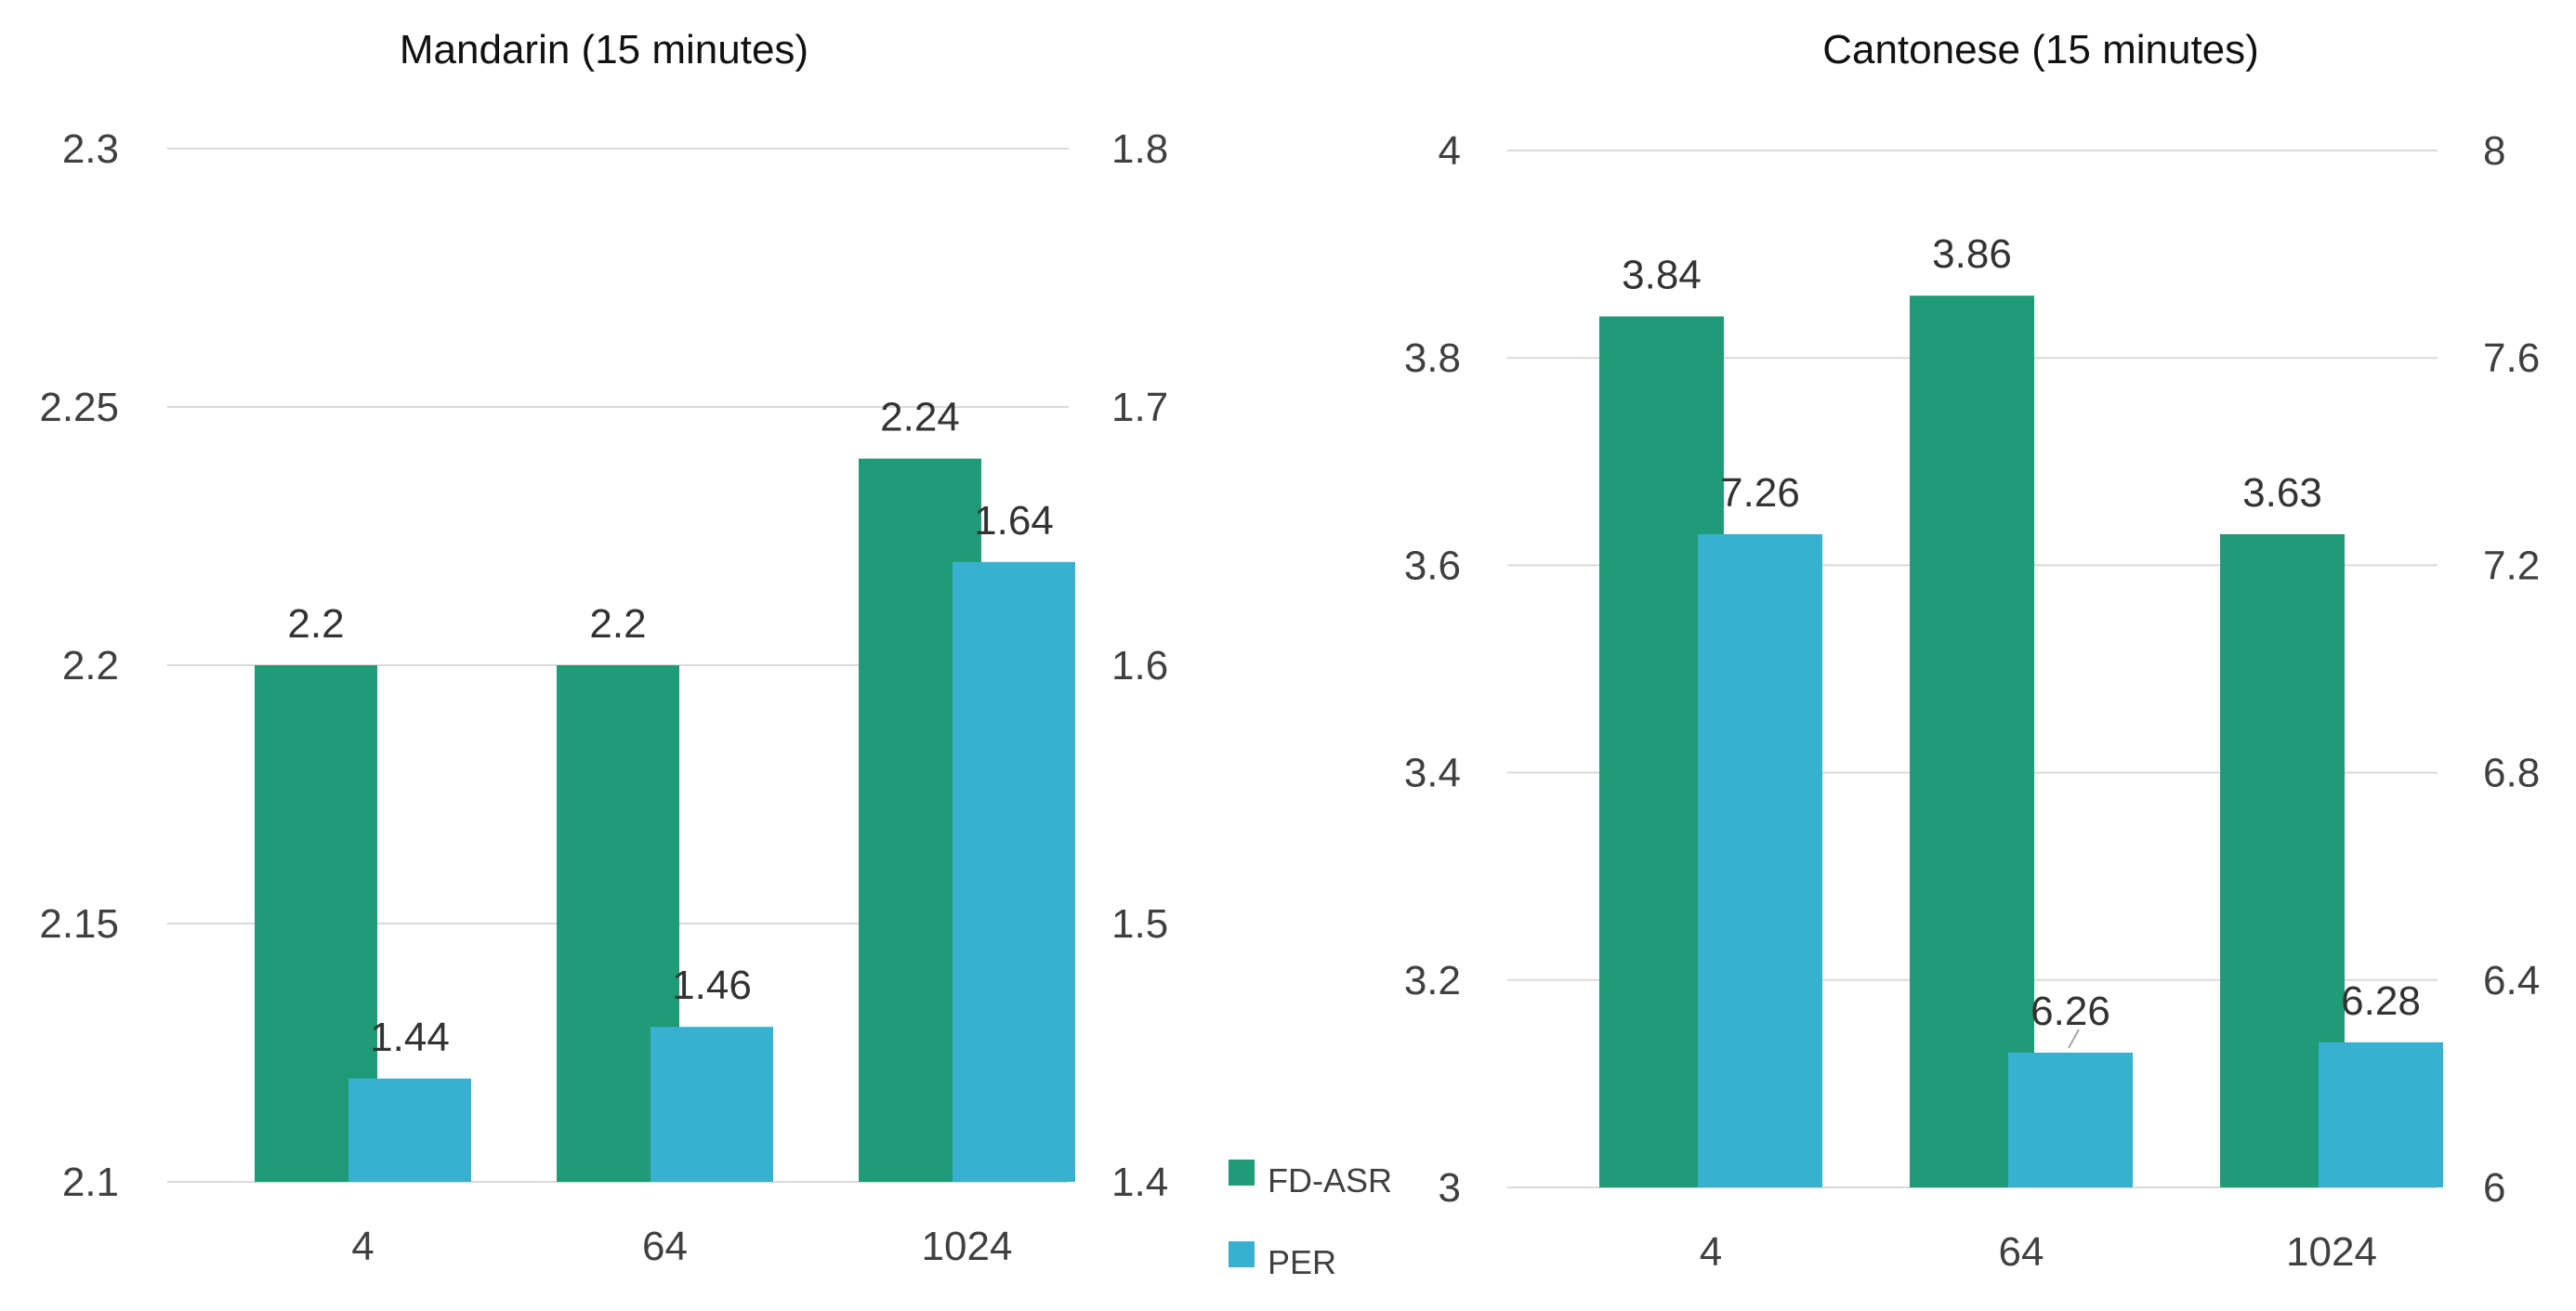 The image size is (2576, 1311). Describe the element at coordinates (712, 985) in the screenshot. I see `mandarin-data-label: 1.46` at that location.